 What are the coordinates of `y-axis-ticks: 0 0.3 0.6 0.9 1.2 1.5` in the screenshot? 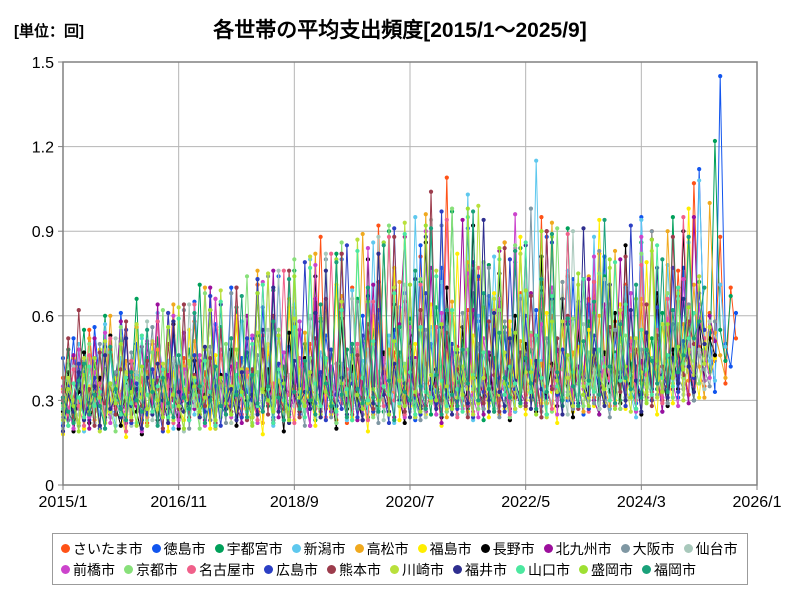 It's located at (47, 275).